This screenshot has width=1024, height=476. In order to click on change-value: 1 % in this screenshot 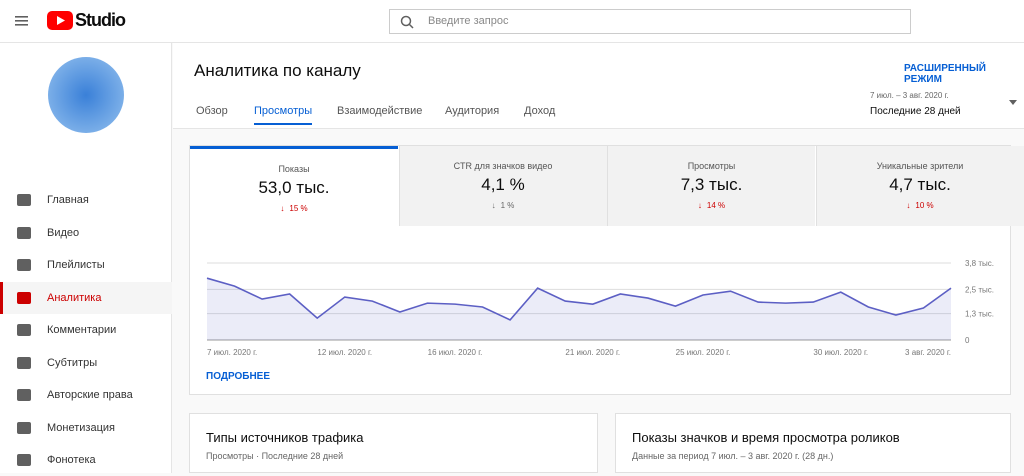, I will do `click(507, 205)`.